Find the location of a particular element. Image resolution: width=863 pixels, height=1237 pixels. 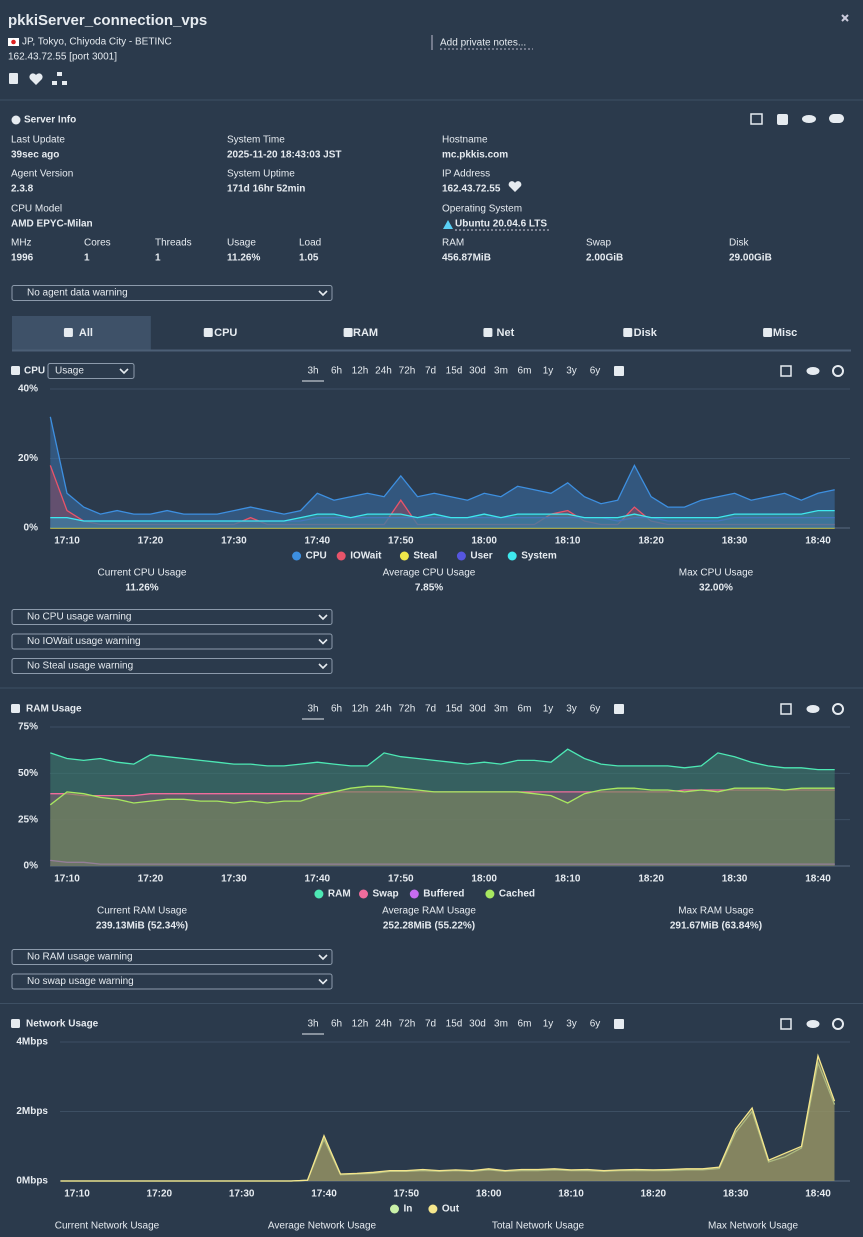

select-text: No agent data warning is located at coordinates (77, 293).